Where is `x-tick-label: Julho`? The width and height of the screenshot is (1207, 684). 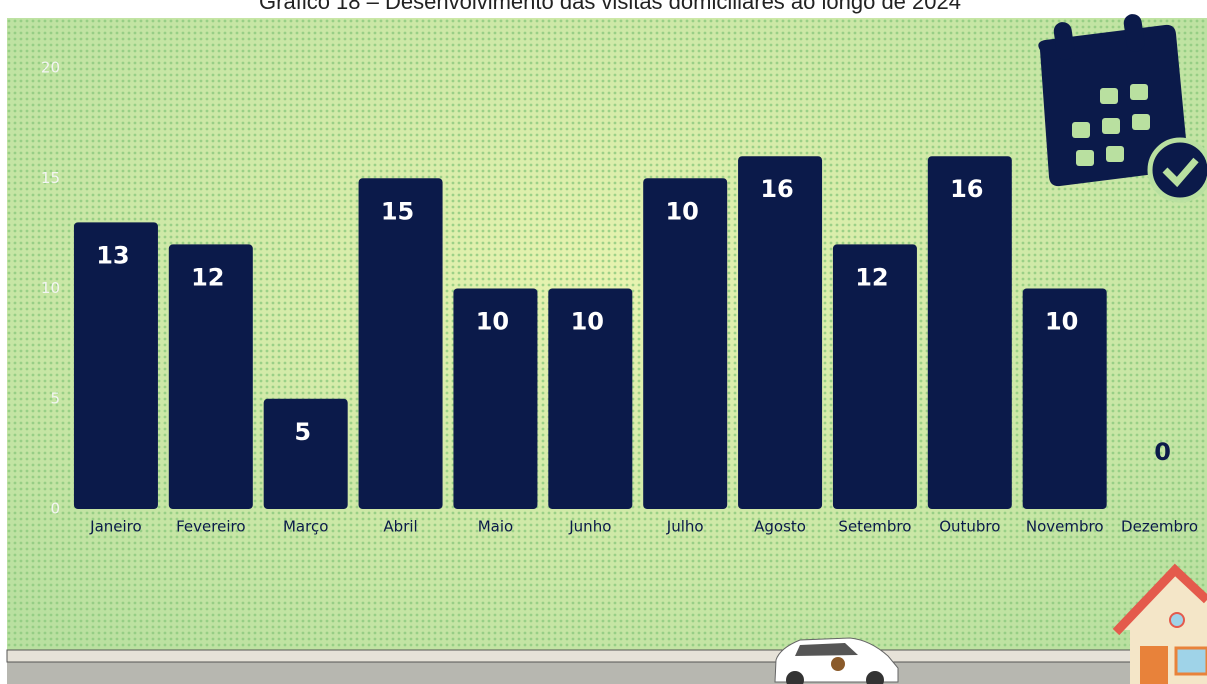
x-tick-label: Julho is located at coordinates (685, 527).